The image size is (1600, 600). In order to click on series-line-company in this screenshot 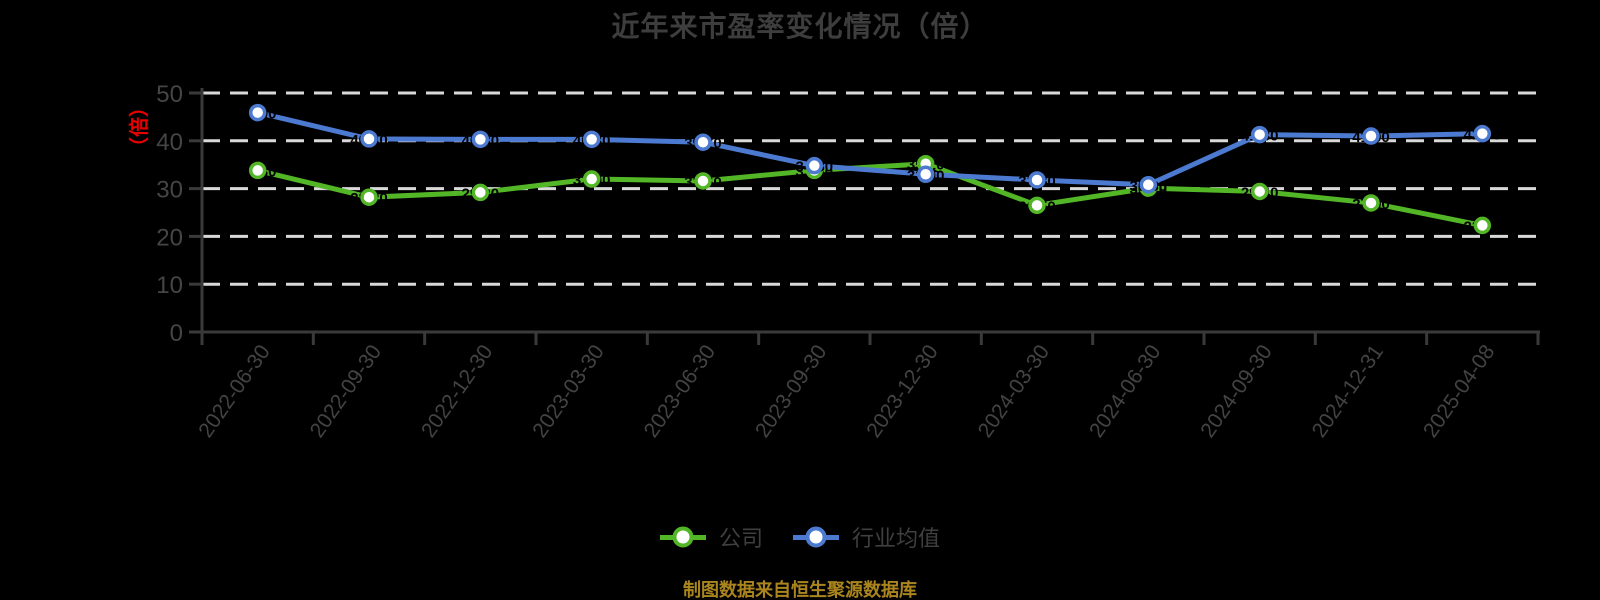, I will do `click(870, 194)`.